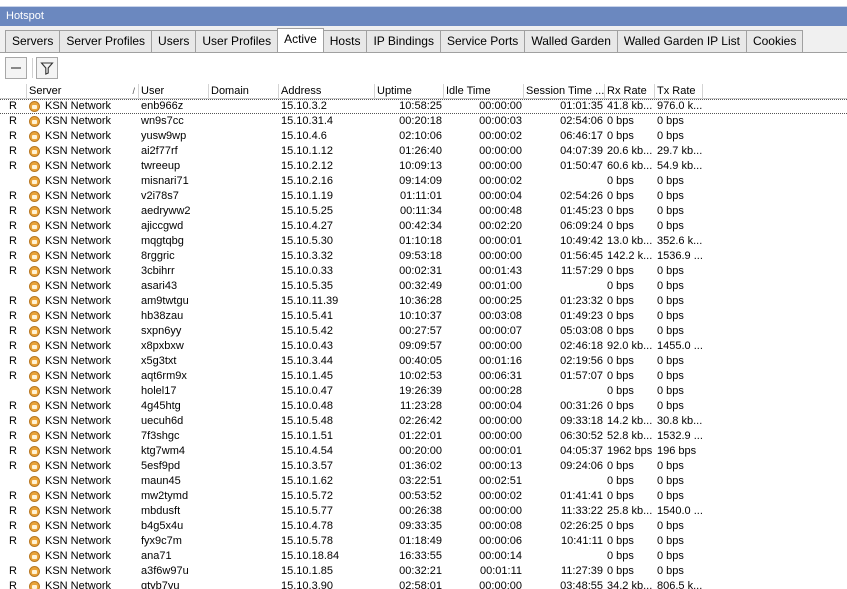 This screenshot has height=589, width=847. Describe the element at coordinates (16, 68) in the screenshot. I see `remove-button` at that location.